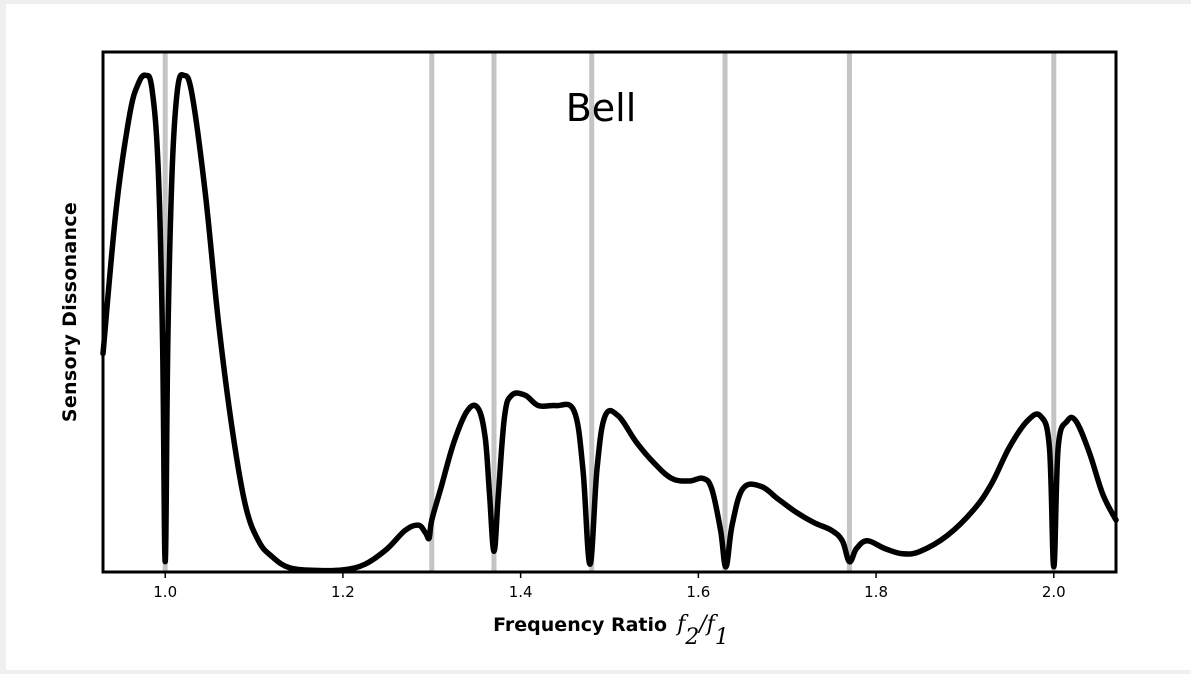  Describe the element at coordinates (609, 586) in the screenshot. I see `x-ticks: 1.0 1.2 1.4 1.6 1.8 2.0` at that location.